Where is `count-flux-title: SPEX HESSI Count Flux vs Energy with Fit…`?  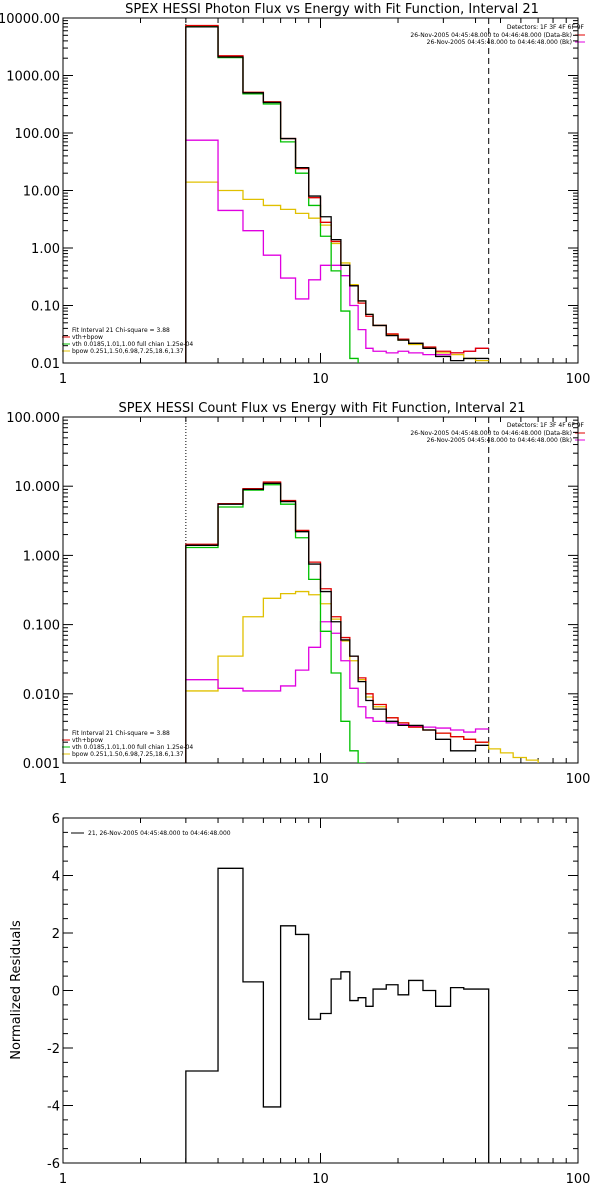
count-flux-title: SPEX HESSI Count Flux vs Energy with Fit… is located at coordinates (321, 408).